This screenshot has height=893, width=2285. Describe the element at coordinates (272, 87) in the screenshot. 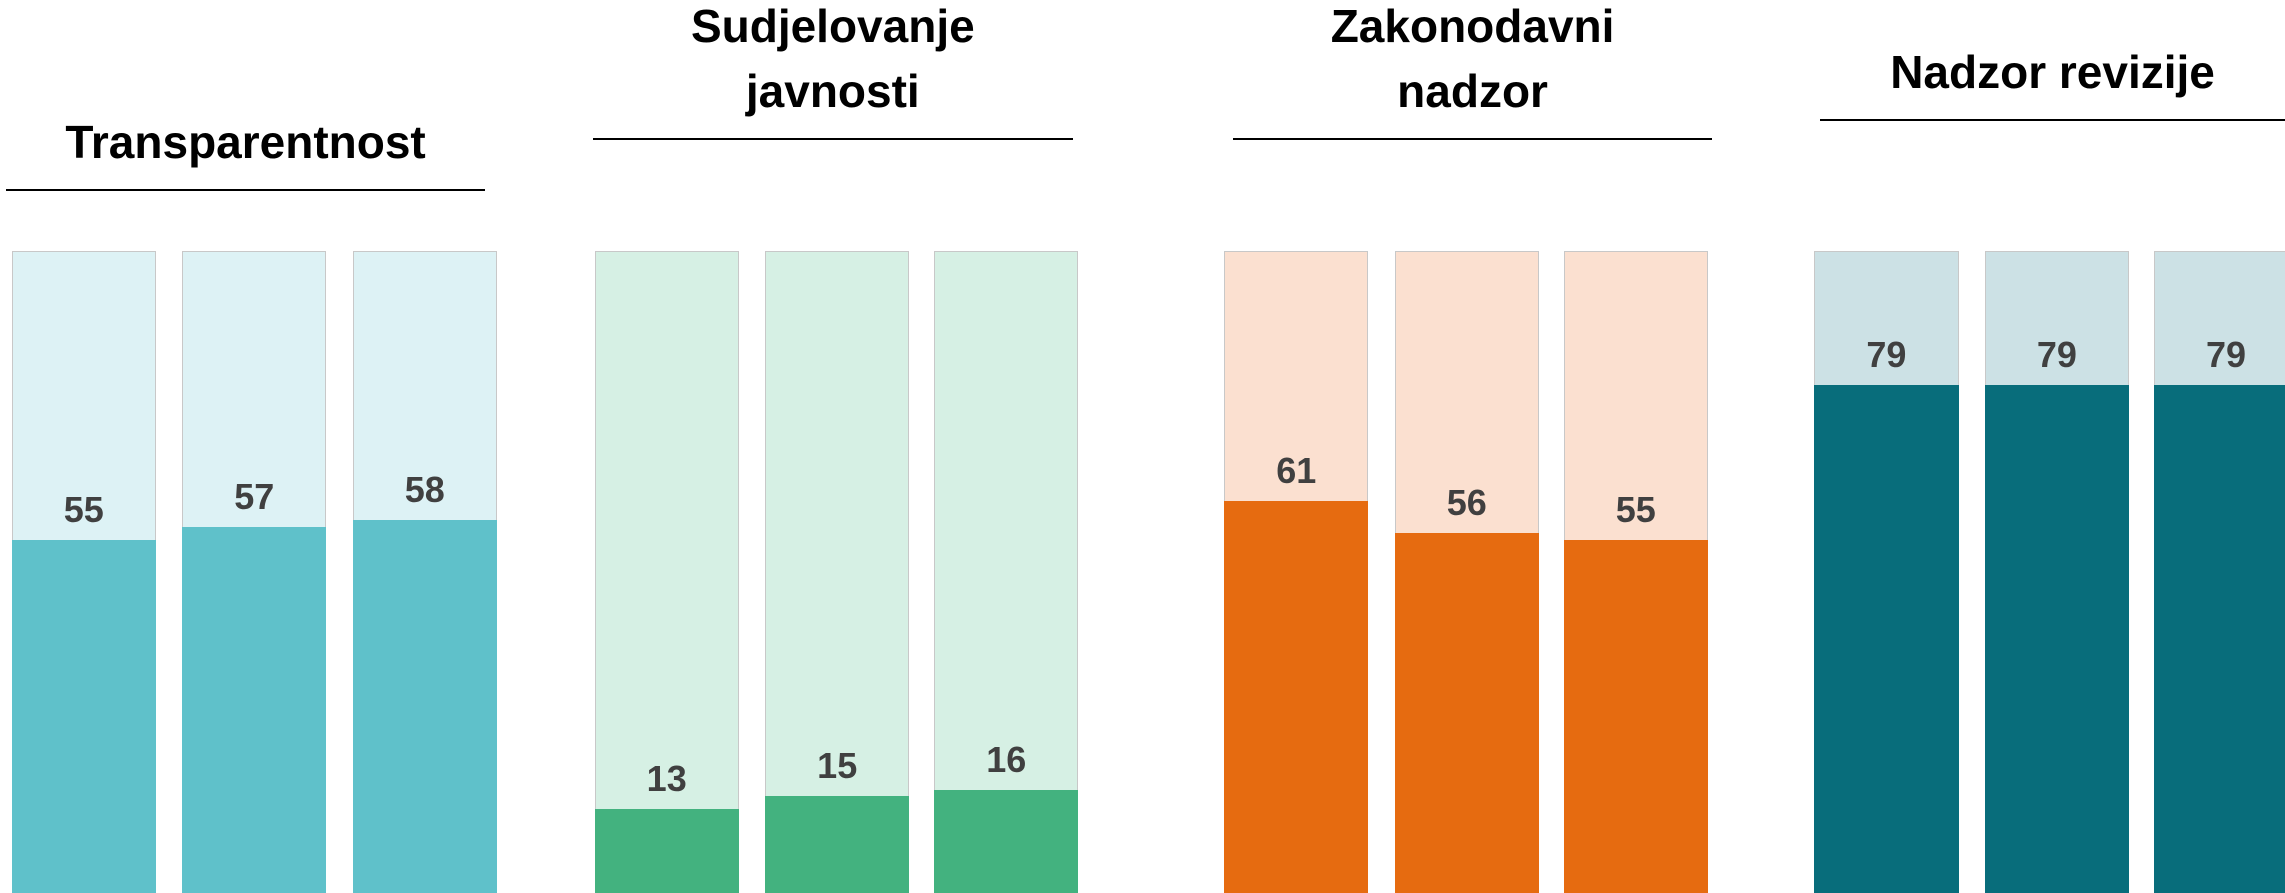

I see `chart-title: Transparentnost` at that location.